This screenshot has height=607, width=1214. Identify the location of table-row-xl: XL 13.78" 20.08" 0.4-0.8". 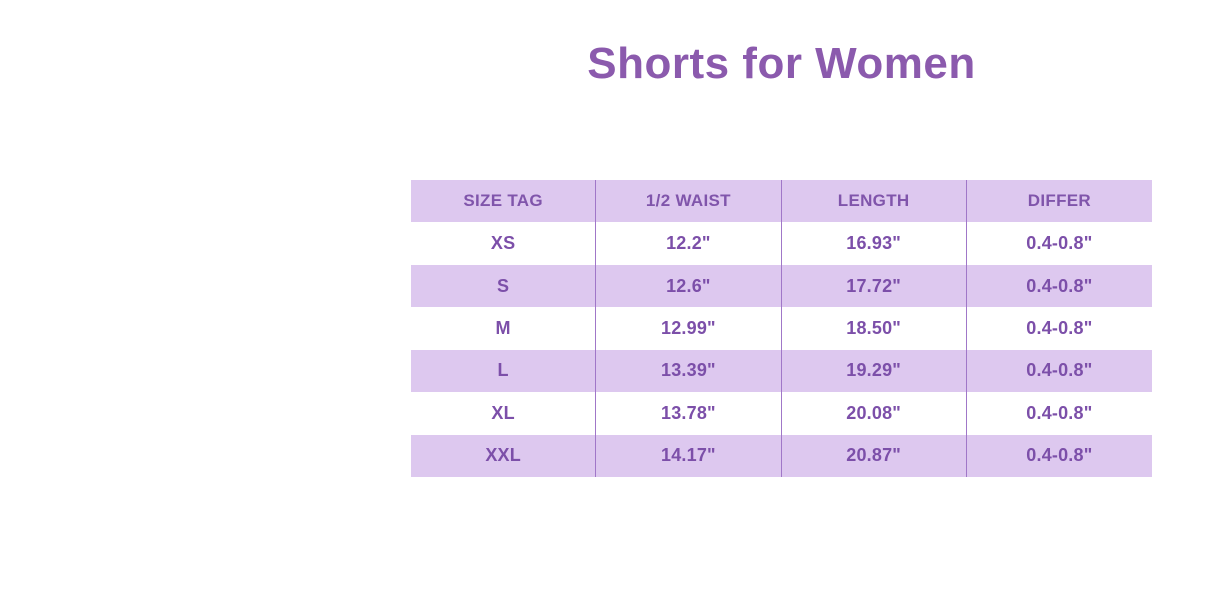
(781, 413).